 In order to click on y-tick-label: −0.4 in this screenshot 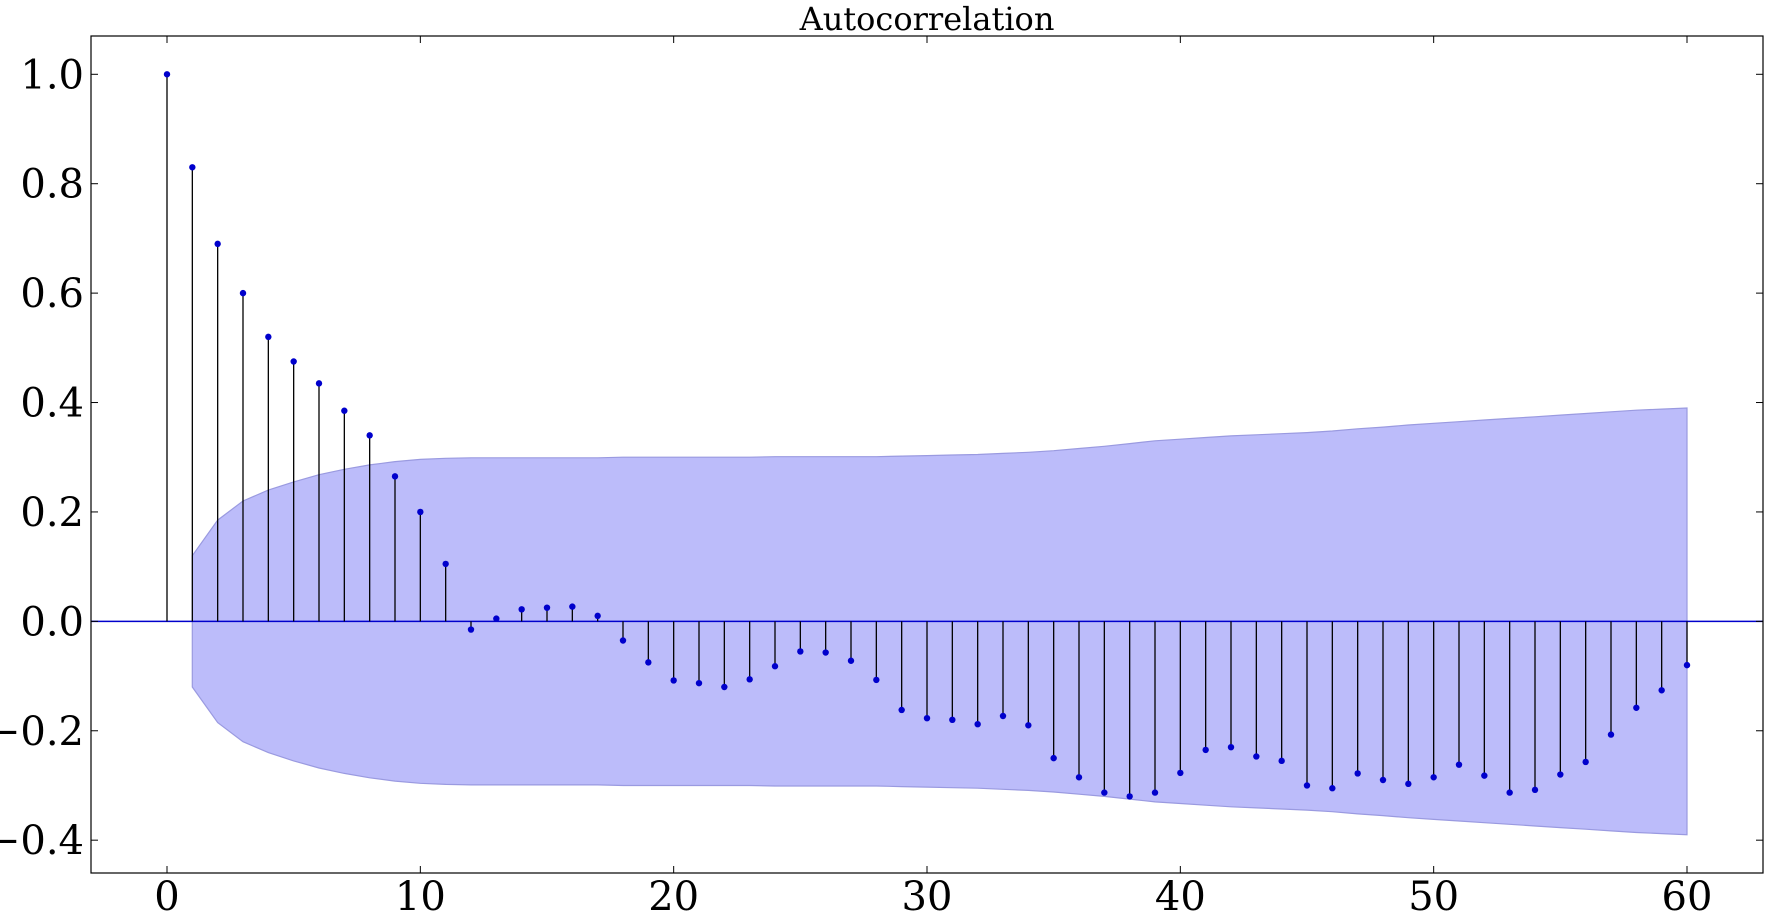, I will do `click(42, 841)`.